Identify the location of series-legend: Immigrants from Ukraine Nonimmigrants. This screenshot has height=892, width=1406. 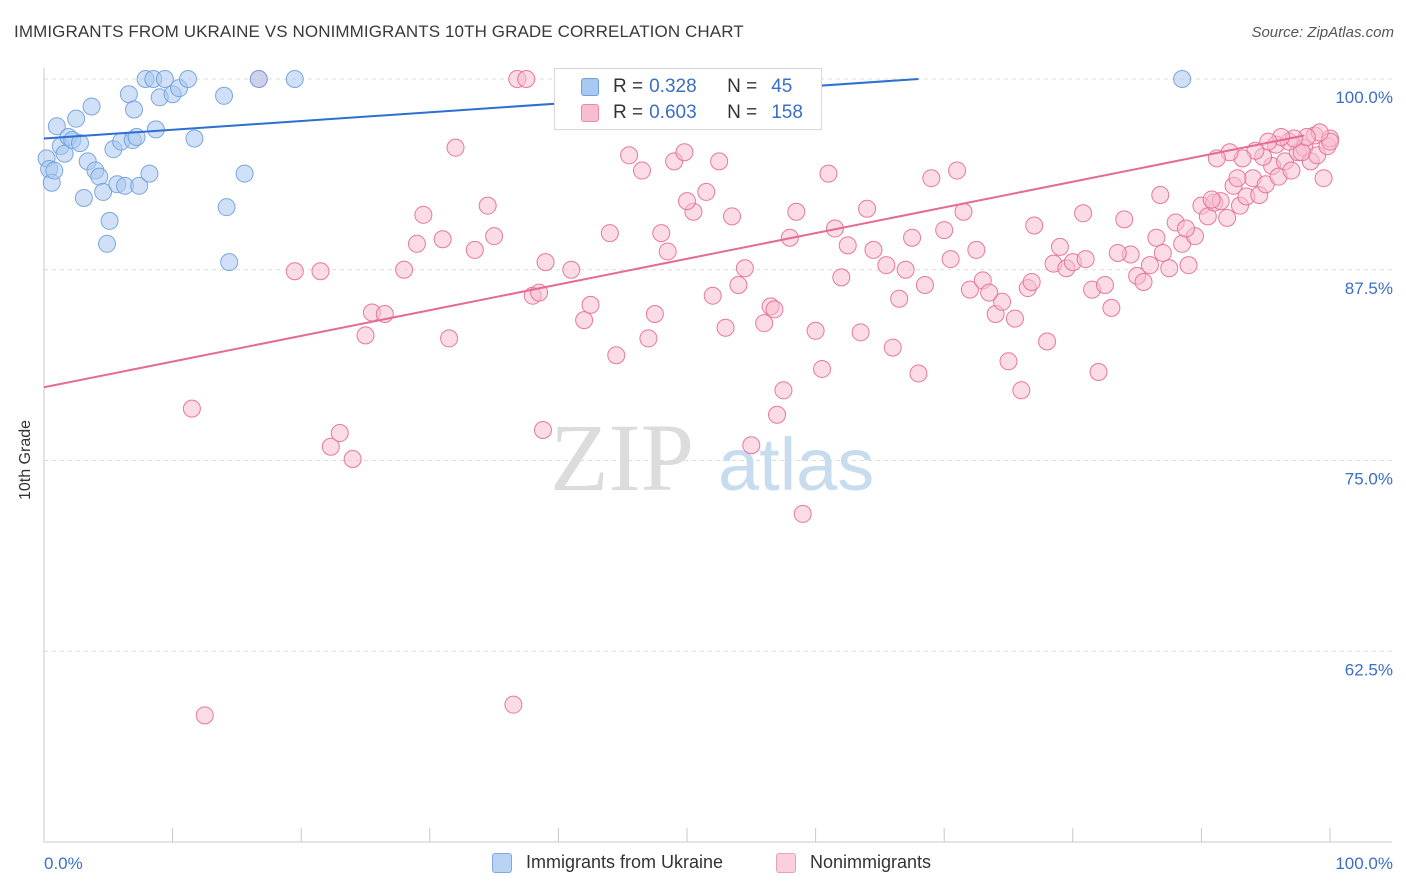
(703, 864).